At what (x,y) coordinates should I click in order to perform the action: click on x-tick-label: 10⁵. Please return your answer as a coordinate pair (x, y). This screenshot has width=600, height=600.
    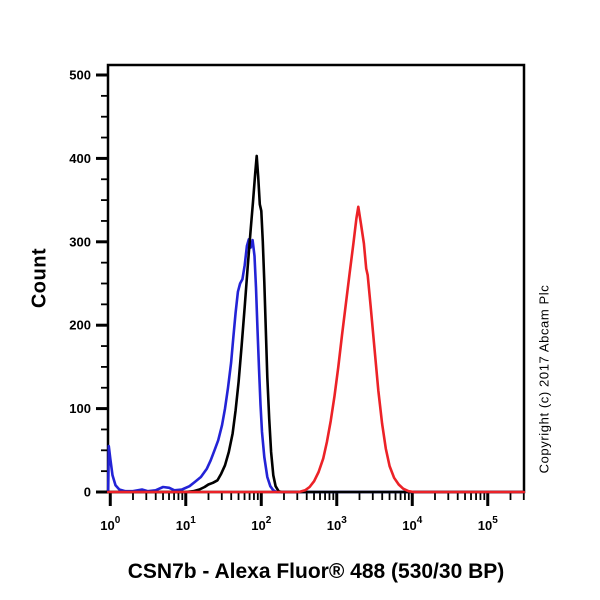
    Looking at the image, I should click on (488, 524).